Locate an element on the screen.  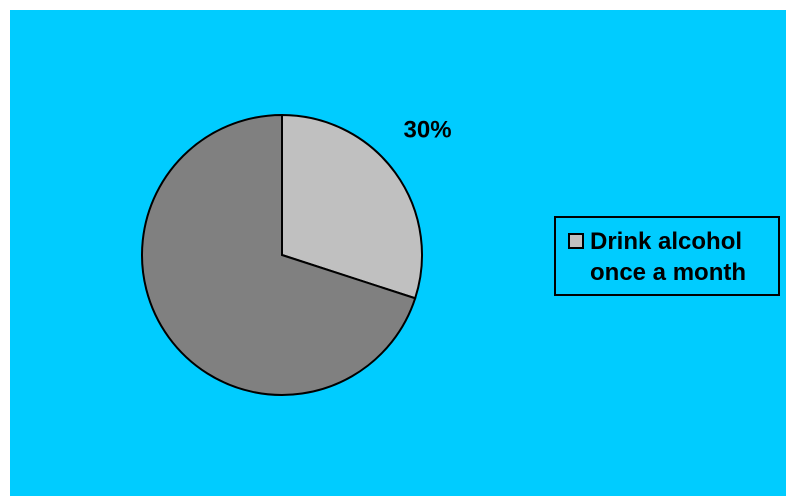
legend: Drink alcohol once a month is located at coordinates (667, 256).